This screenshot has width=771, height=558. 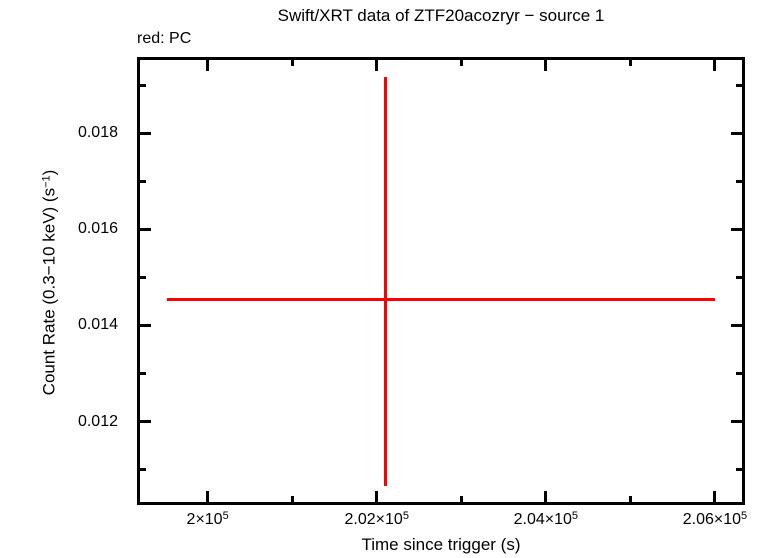 I want to click on x-tick-label: 2.02×10⁵, so click(x=377, y=519).